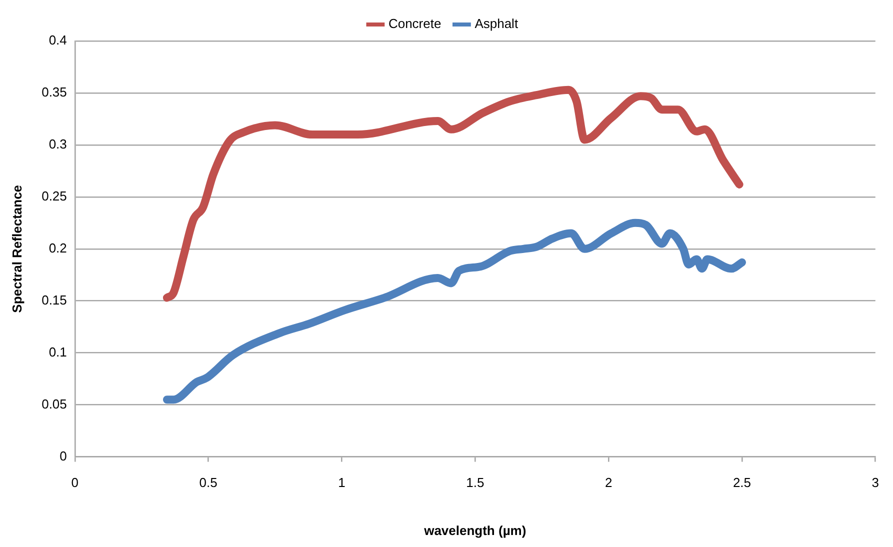  I want to click on y-tick-label: 0.3, so click(57, 144).